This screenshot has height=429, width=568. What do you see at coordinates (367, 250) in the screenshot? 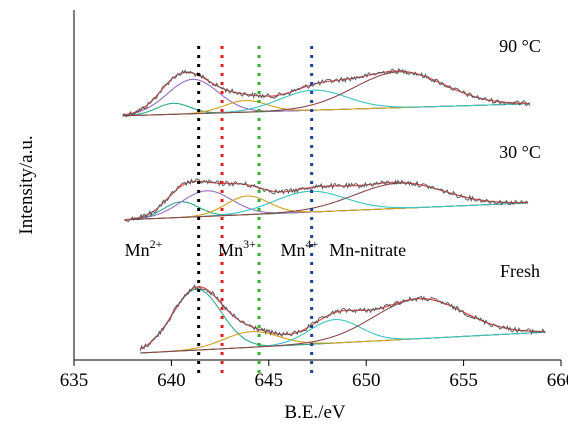
I see `species-label: Mn-nitrate` at bounding box center [367, 250].